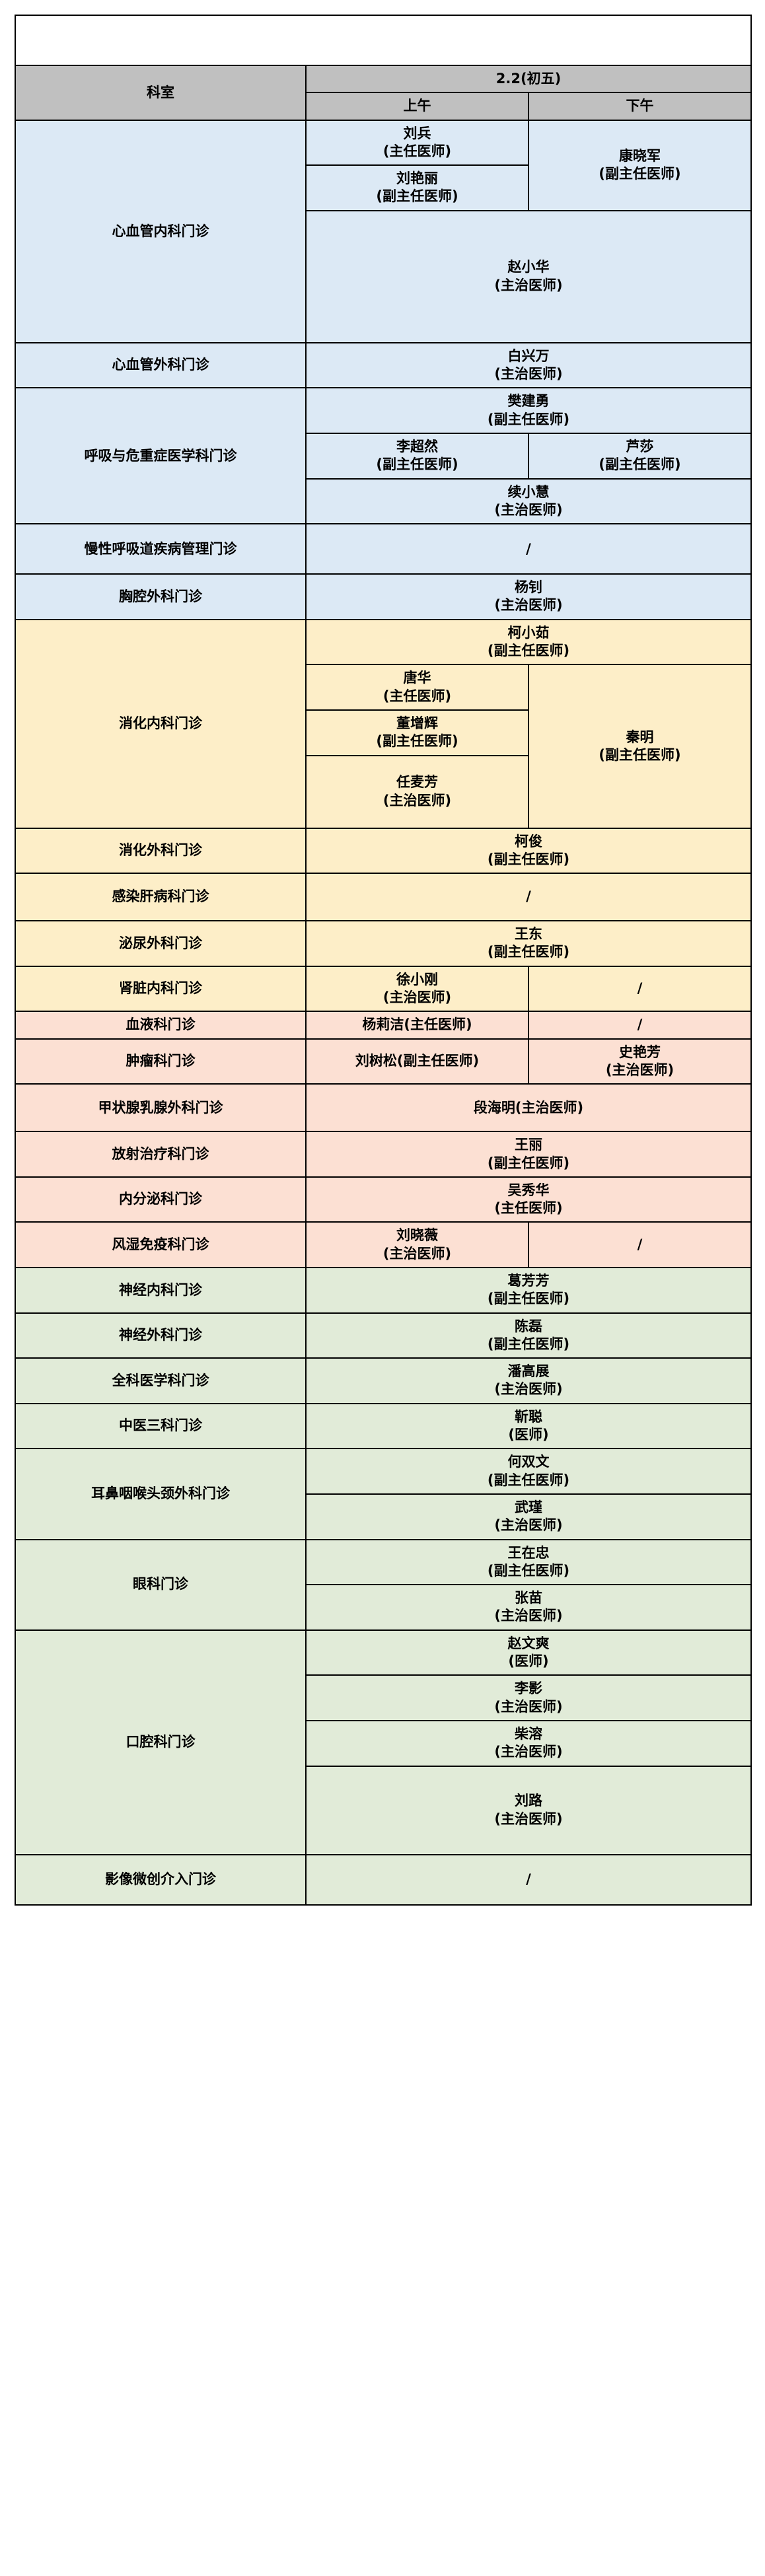 The width and height of the screenshot is (765, 2576). Describe the element at coordinates (161, 1108) in the screenshot. I see `dept-cell: 甲状腺乳腺外科门诊` at that location.